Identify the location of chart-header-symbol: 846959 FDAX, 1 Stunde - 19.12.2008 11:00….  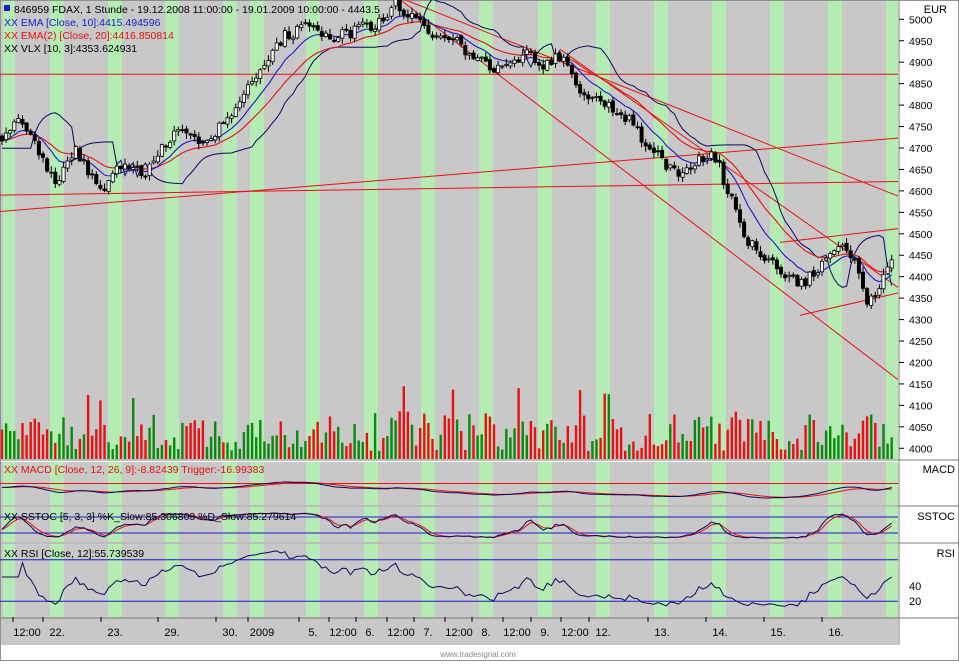
(197, 10).